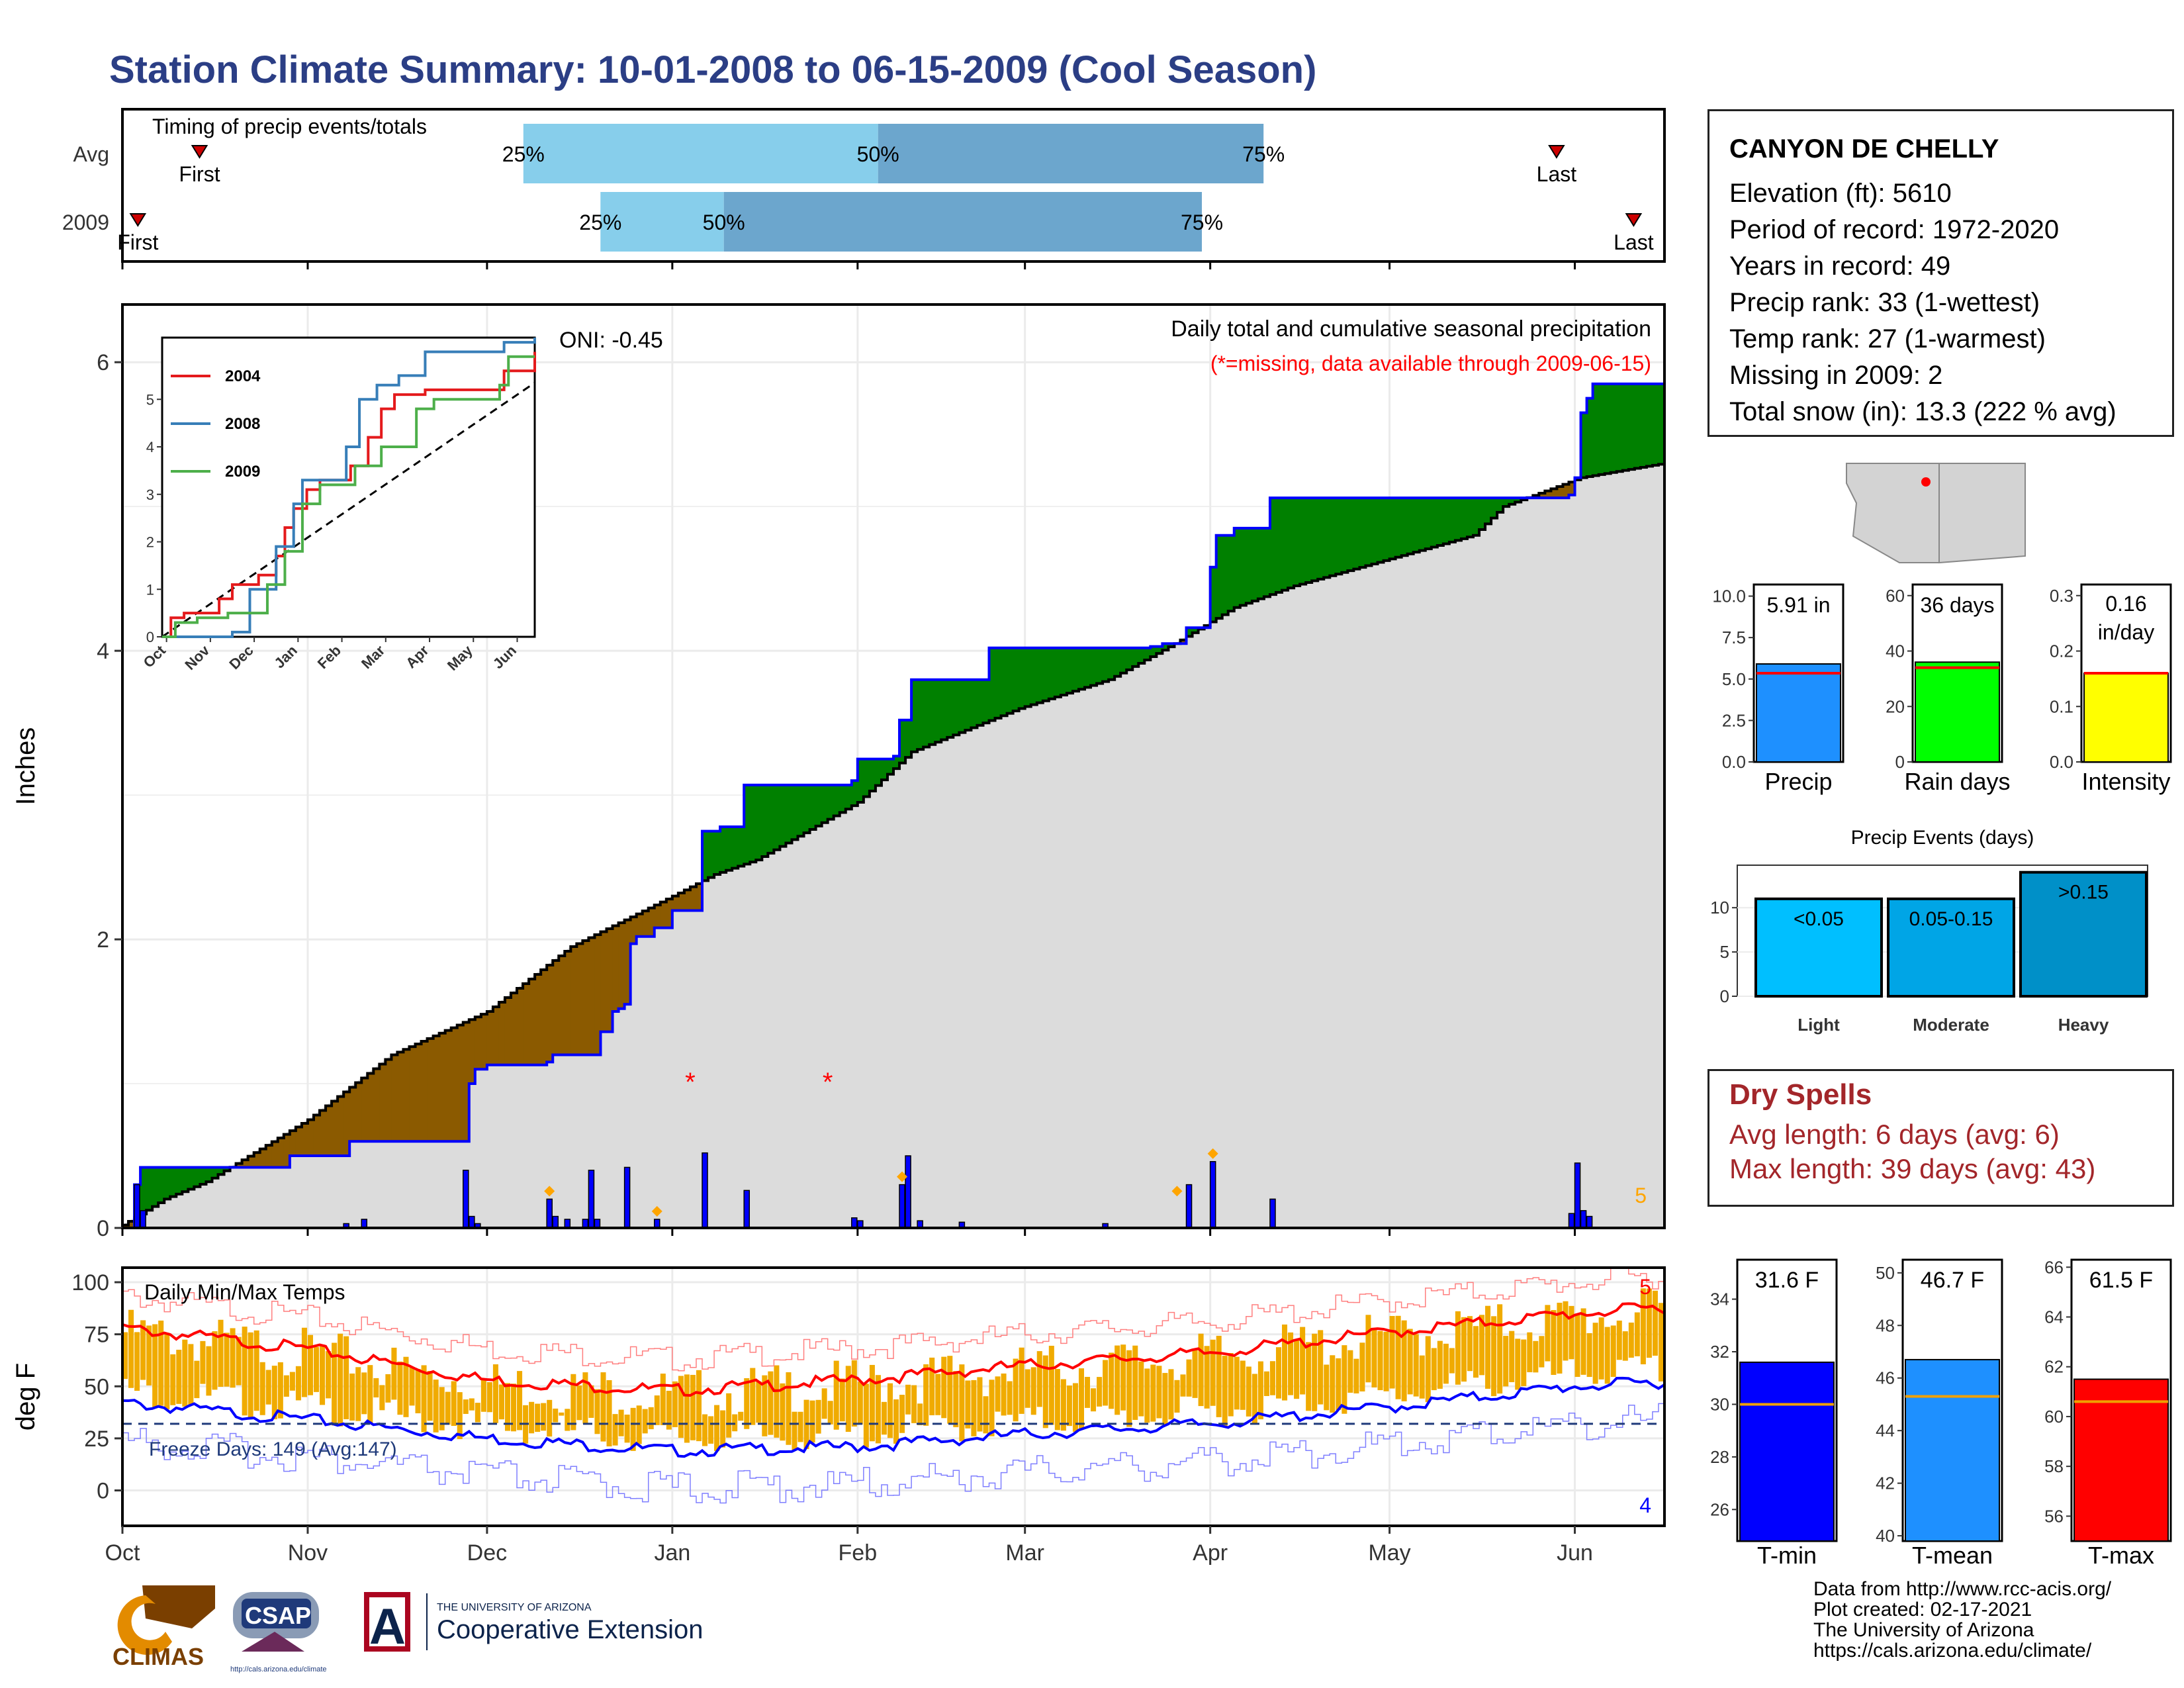 Image resolution: width=2184 pixels, height=1688 pixels. Describe the element at coordinates (1734, 637) in the screenshot. I see `mini-bar-y-tick-label: 7.5` at that location.